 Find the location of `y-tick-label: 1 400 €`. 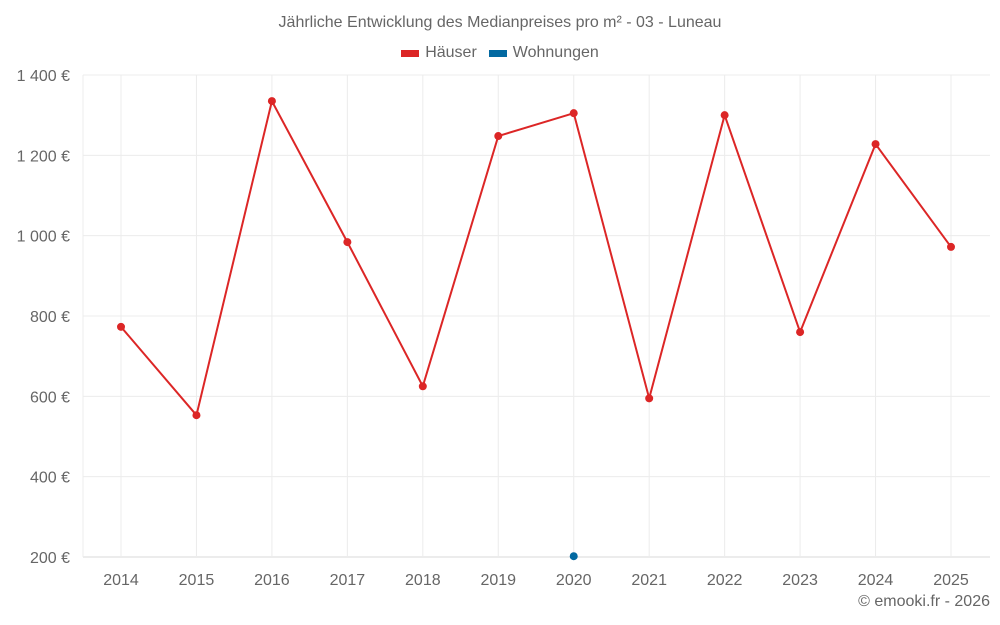

y-tick-label: 1 400 € is located at coordinates (43, 76).